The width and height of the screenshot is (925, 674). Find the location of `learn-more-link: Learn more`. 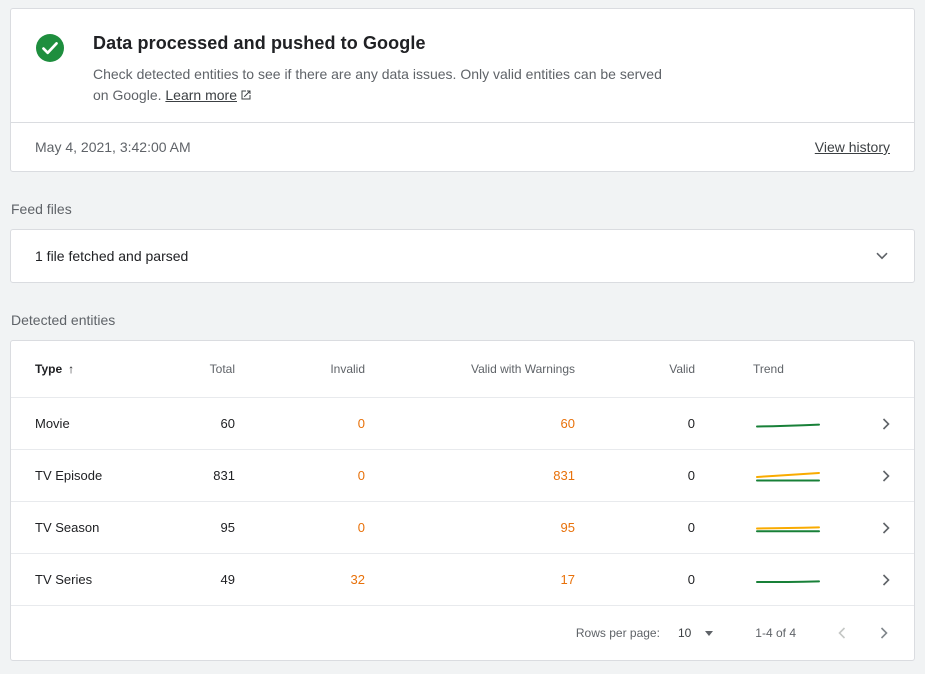

learn-more-link: Learn more is located at coordinates (208, 95).